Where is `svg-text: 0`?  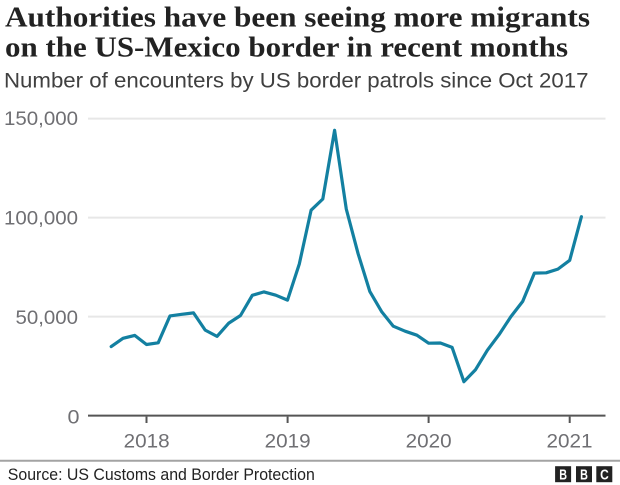 svg-text: 0 is located at coordinates (74, 418).